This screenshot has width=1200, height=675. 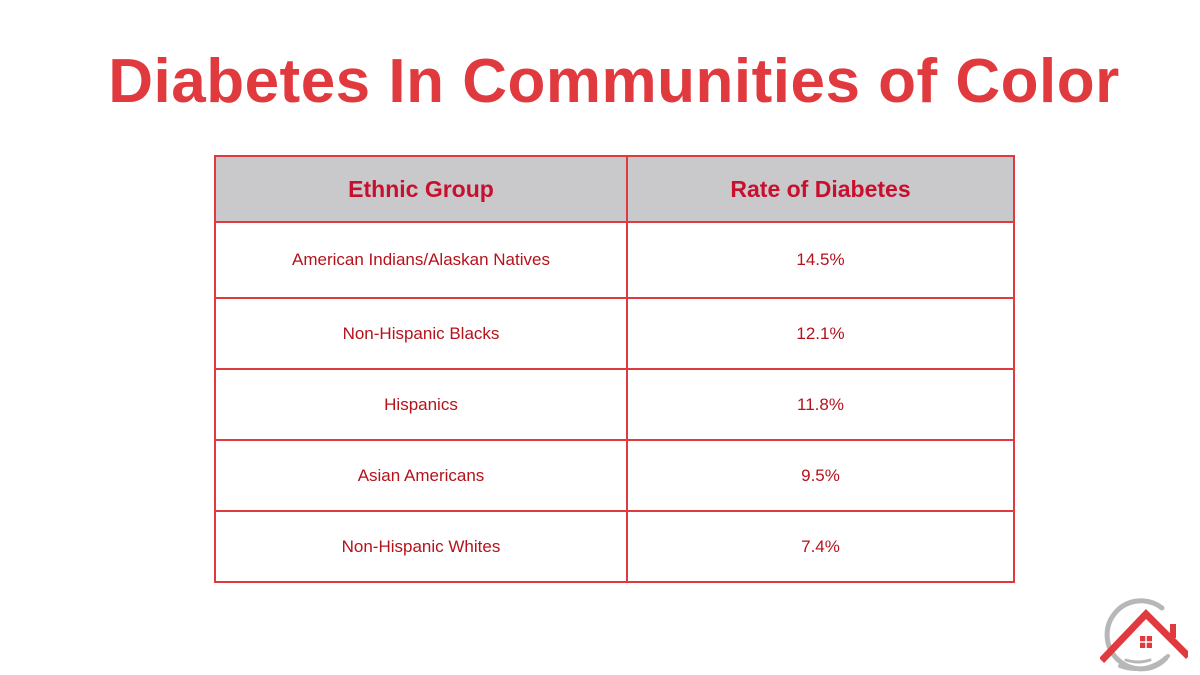 I want to click on cell-rate: 7.4%, so click(x=820, y=546).